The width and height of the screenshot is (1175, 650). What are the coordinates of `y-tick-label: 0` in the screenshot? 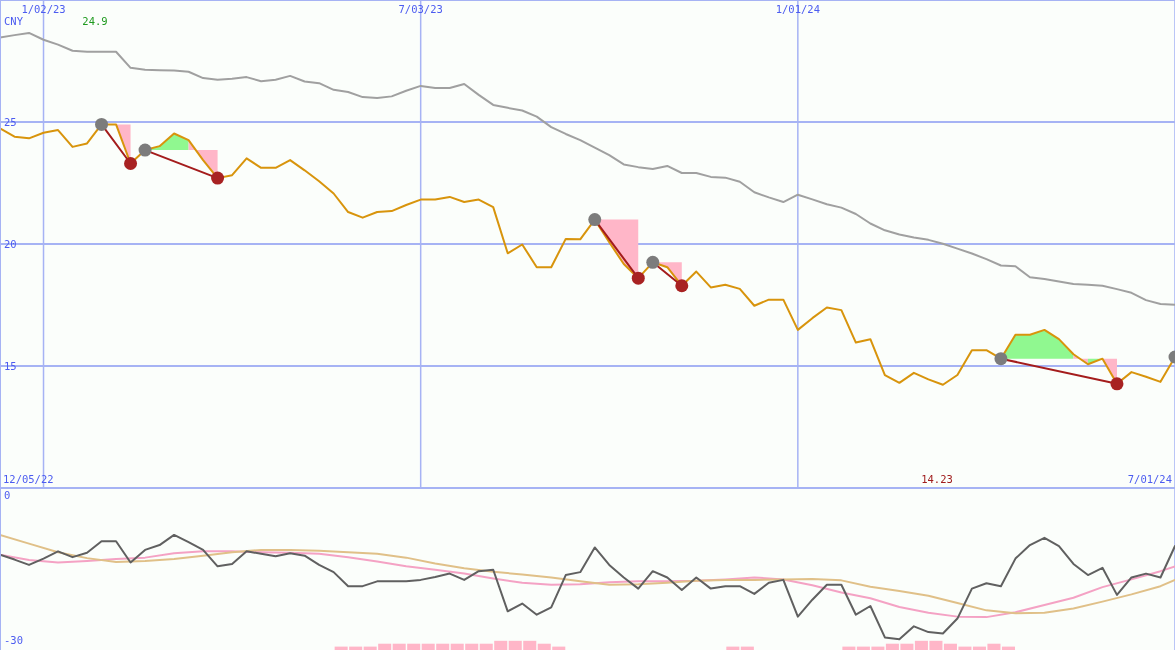 It's located at (7, 495).